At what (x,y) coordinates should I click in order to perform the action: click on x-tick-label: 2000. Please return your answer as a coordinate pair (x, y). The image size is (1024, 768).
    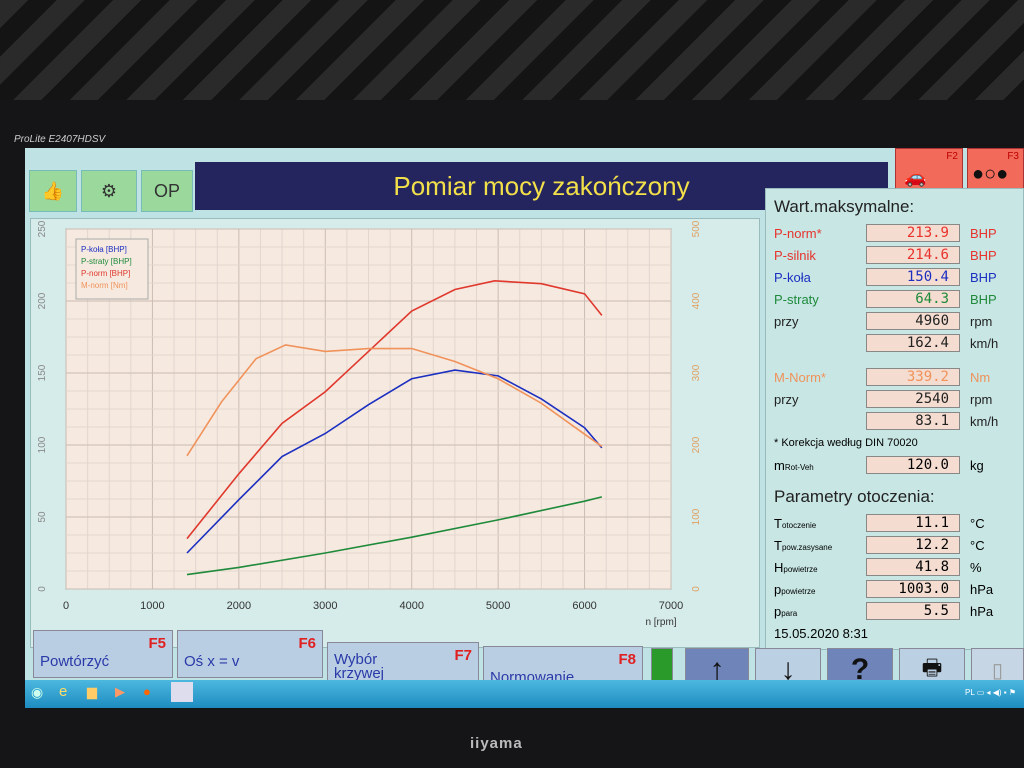
    Looking at the image, I should click on (239, 606).